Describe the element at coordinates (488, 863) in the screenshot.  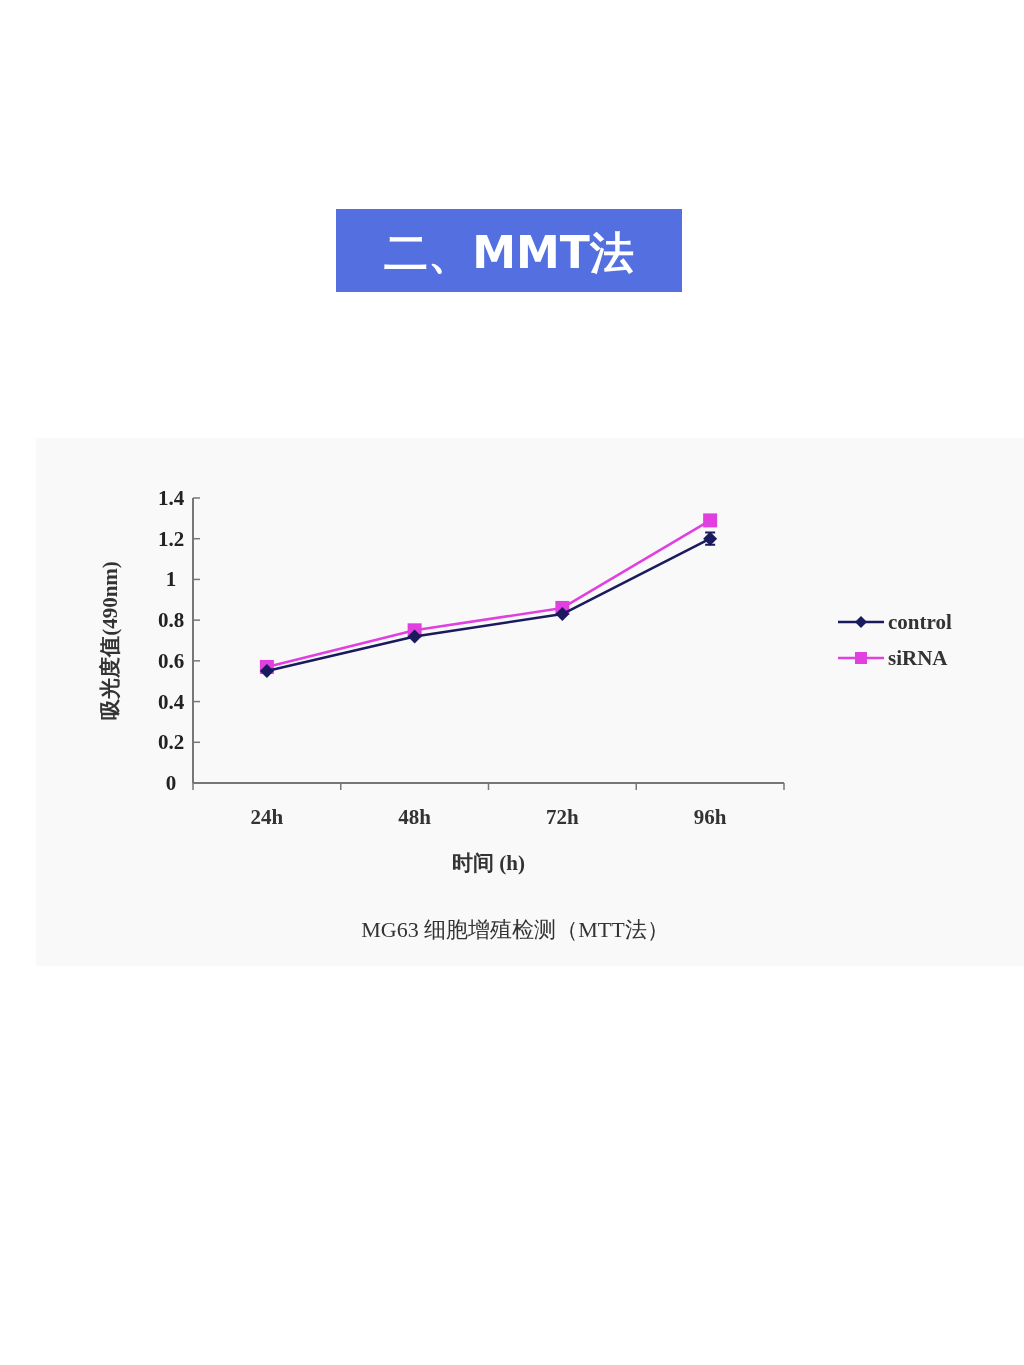
I see `x-axis-title: 时间 (h)` at that location.